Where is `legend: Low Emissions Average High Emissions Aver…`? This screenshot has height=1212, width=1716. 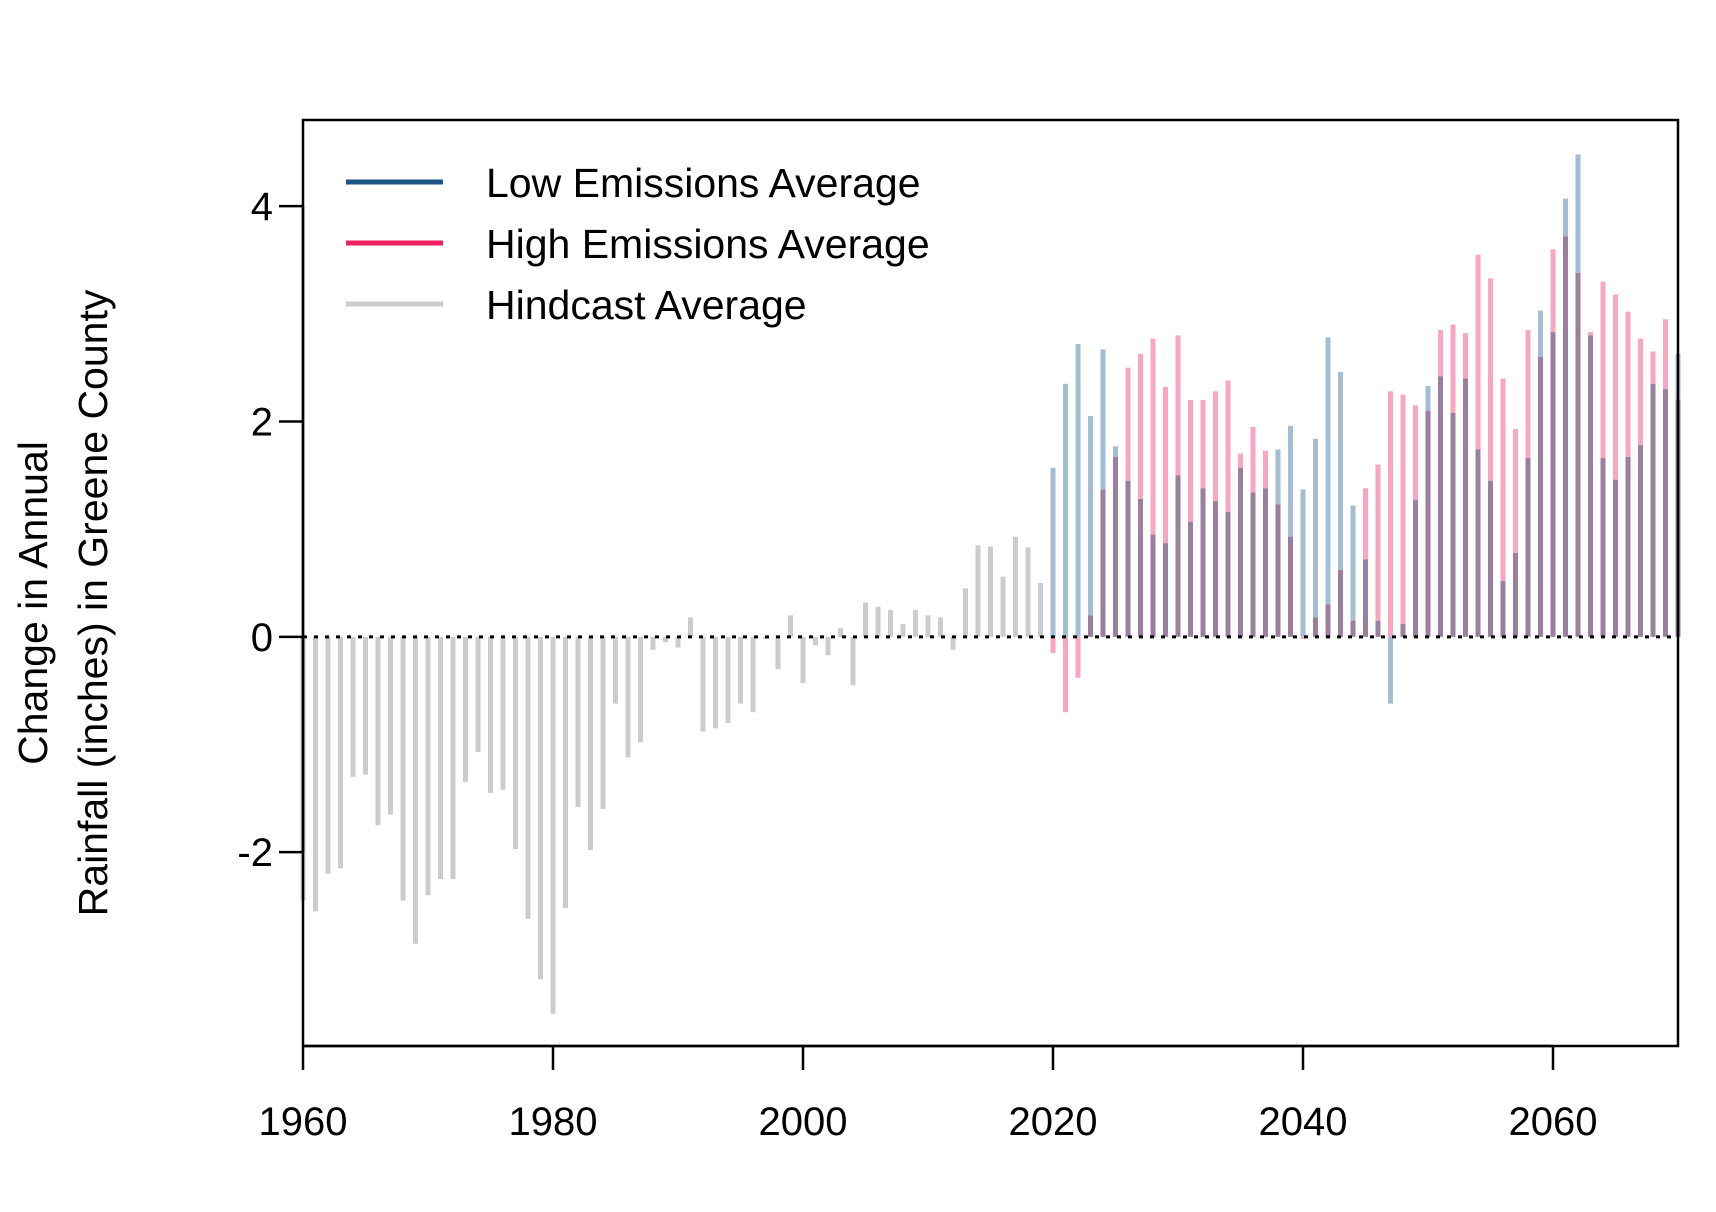
legend: Low Emissions Average High Emissions Aver… is located at coordinates (638, 244).